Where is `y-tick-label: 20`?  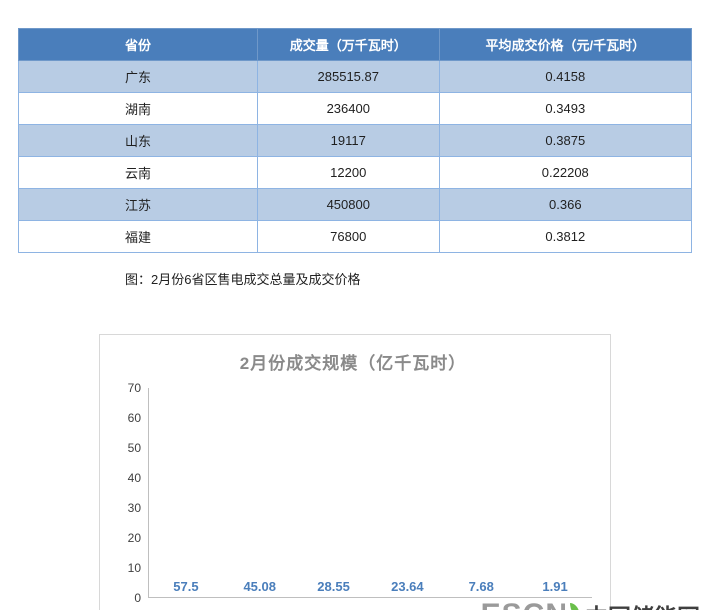 y-tick-label: 20 is located at coordinates (134, 538).